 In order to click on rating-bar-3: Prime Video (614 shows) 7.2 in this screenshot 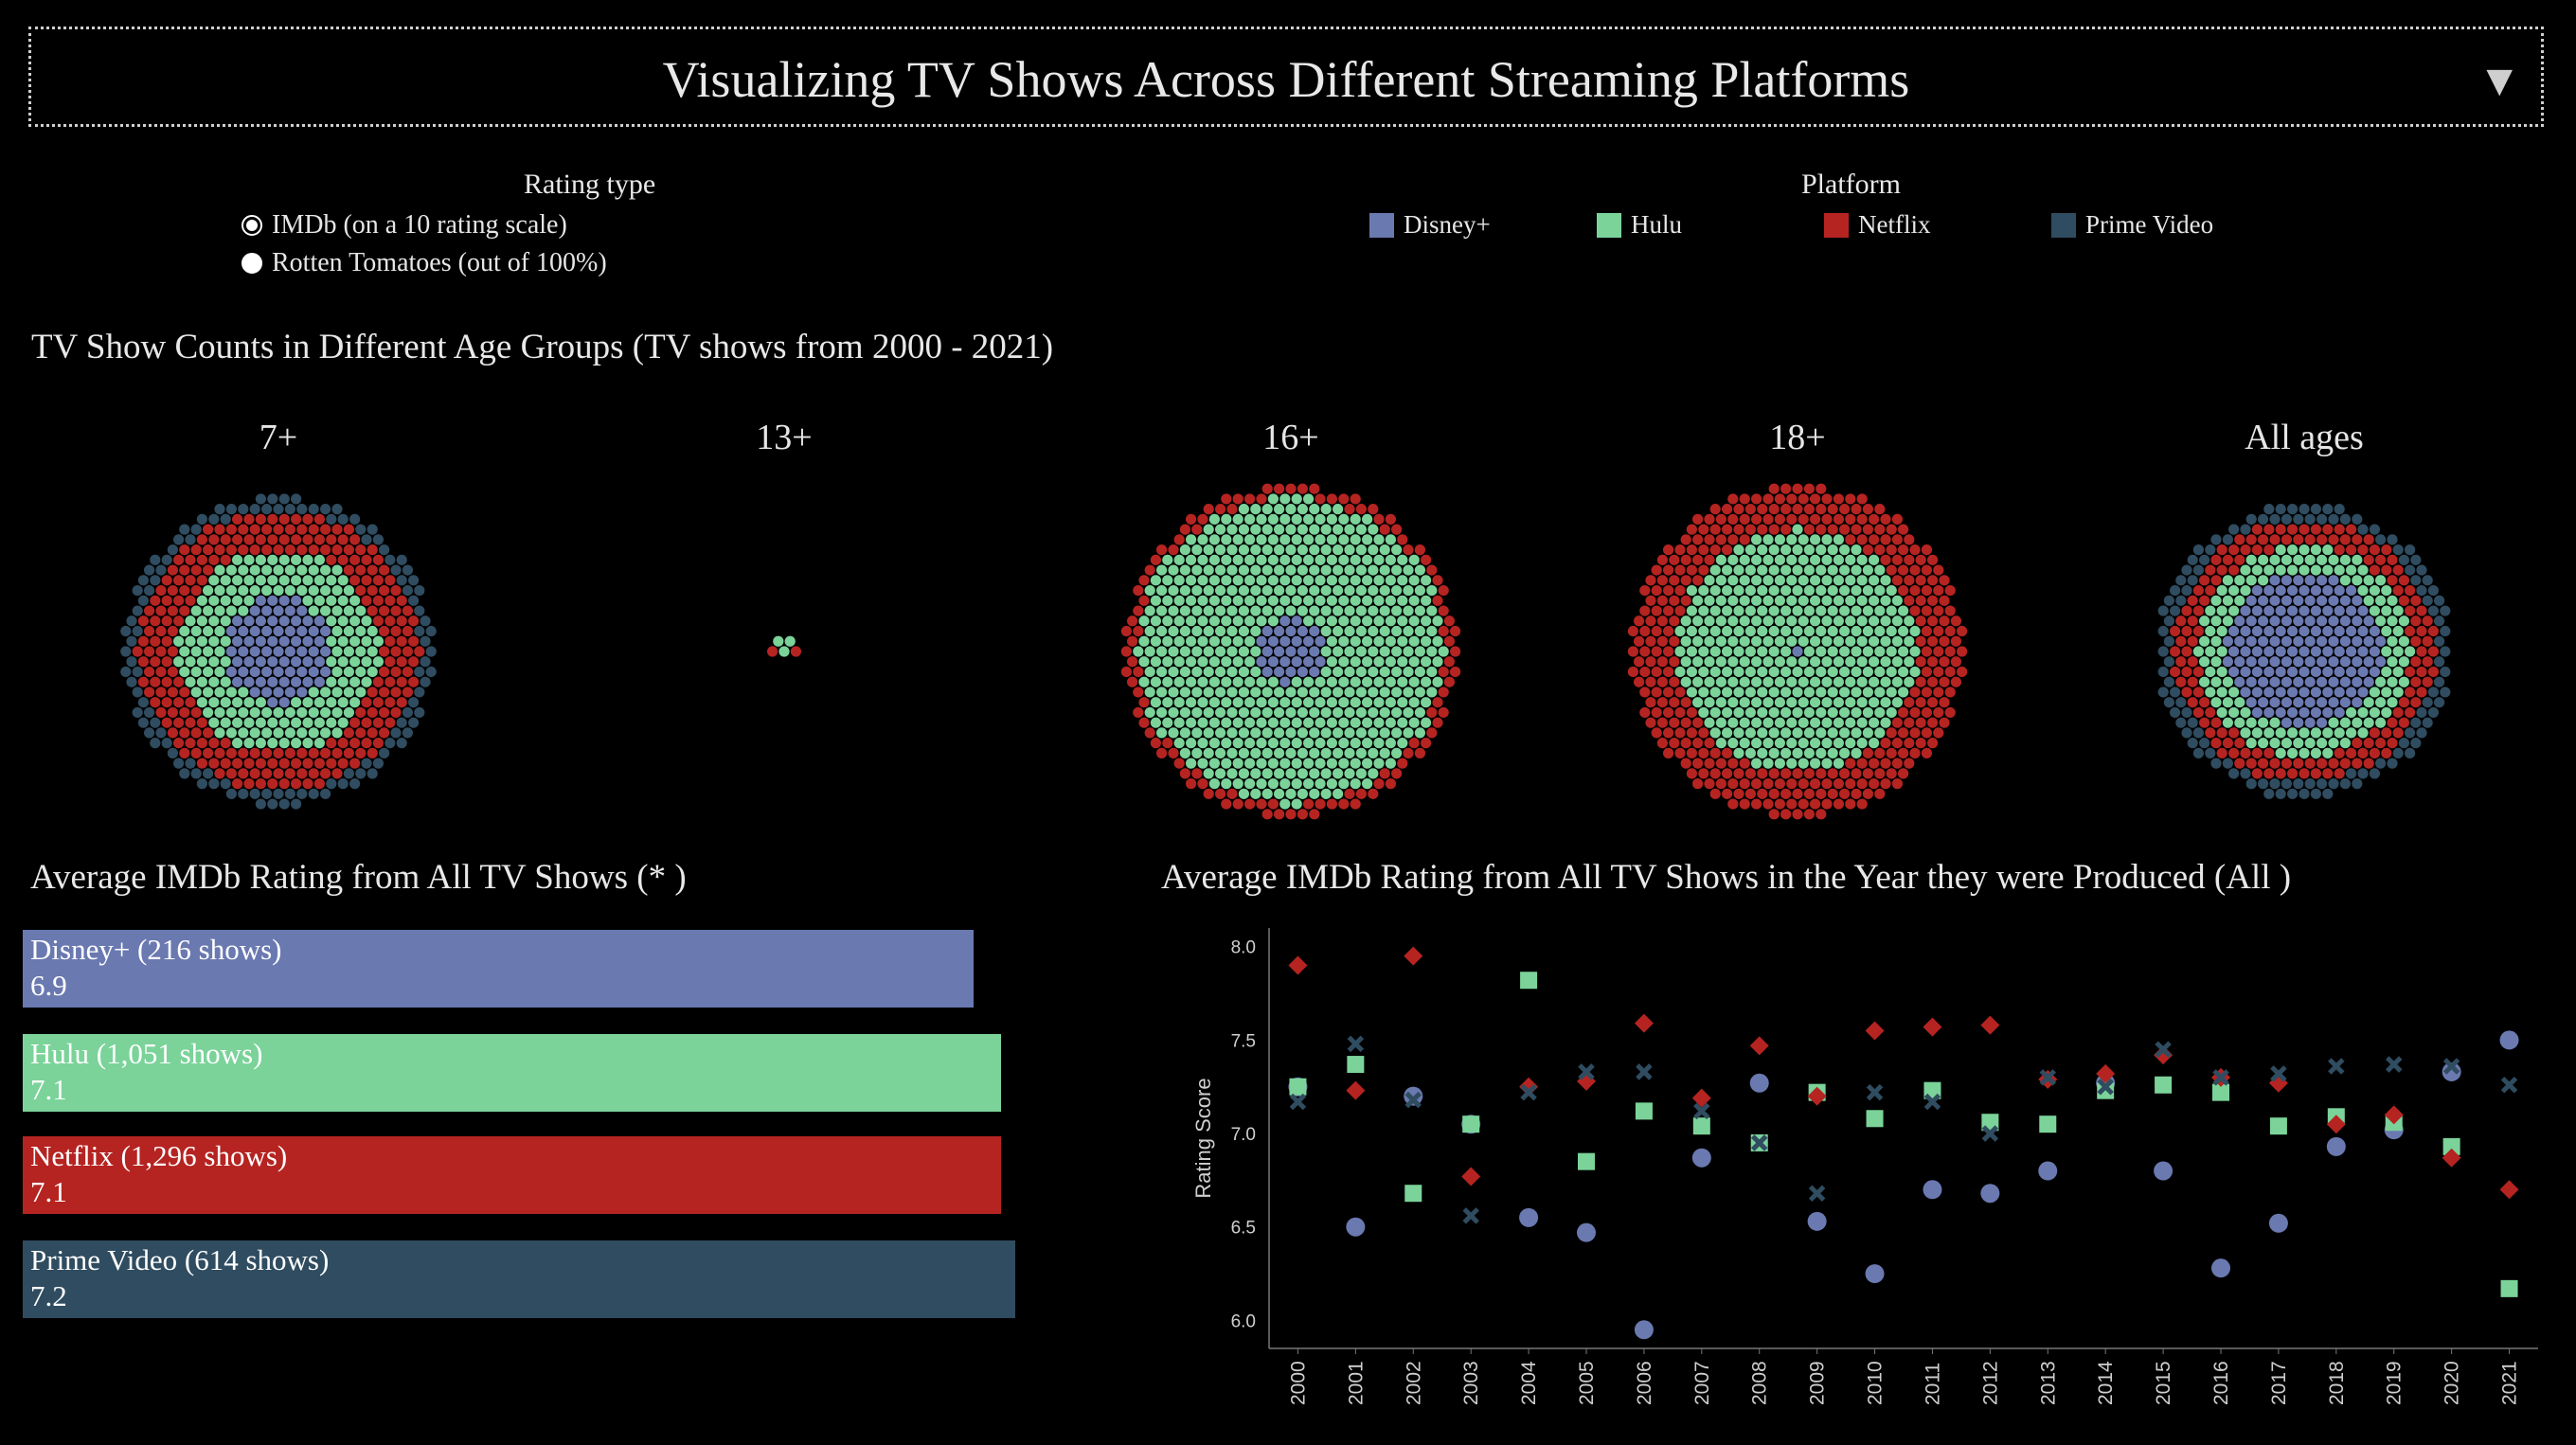, I will do `click(519, 1279)`.